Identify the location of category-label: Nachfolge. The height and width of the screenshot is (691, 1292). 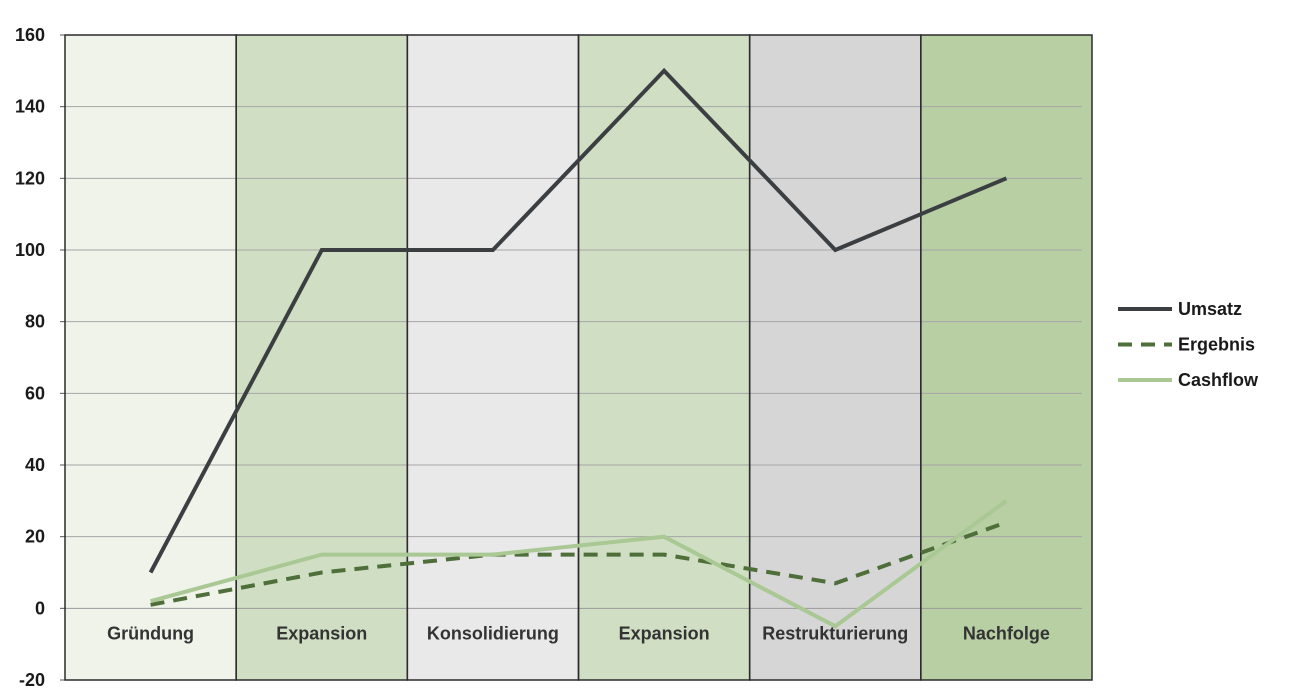
(1006, 633).